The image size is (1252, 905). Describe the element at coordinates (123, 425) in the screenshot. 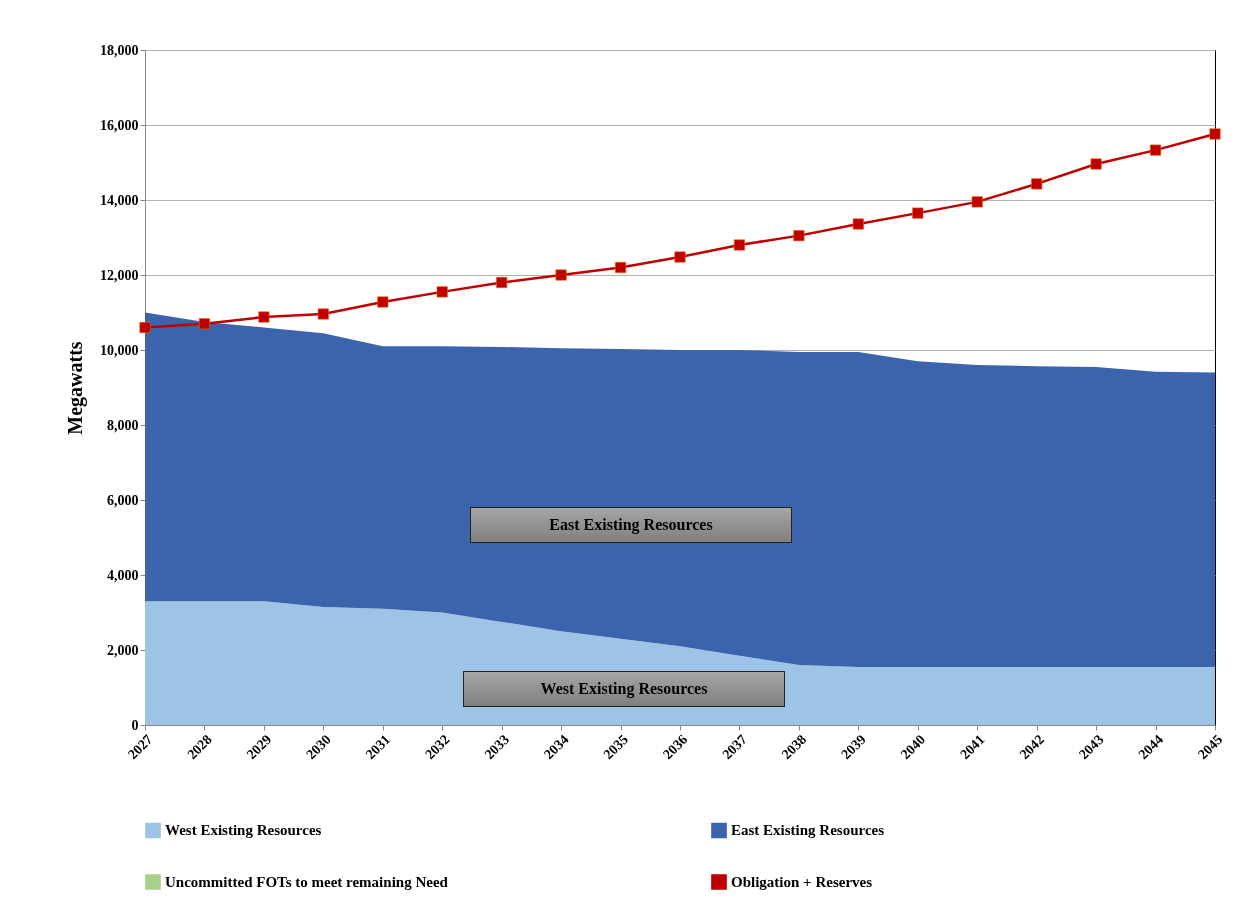

I see `y-tick-label: 8,000` at that location.